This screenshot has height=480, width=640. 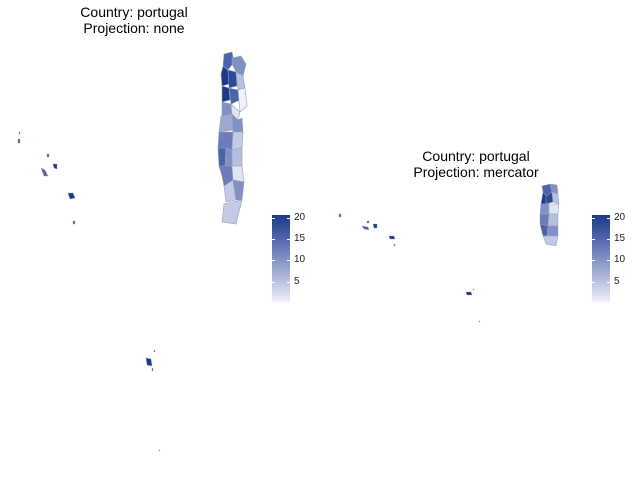 What do you see at coordinates (449, 253) in the screenshot?
I see `portugal-map-mercator` at bounding box center [449, 253].